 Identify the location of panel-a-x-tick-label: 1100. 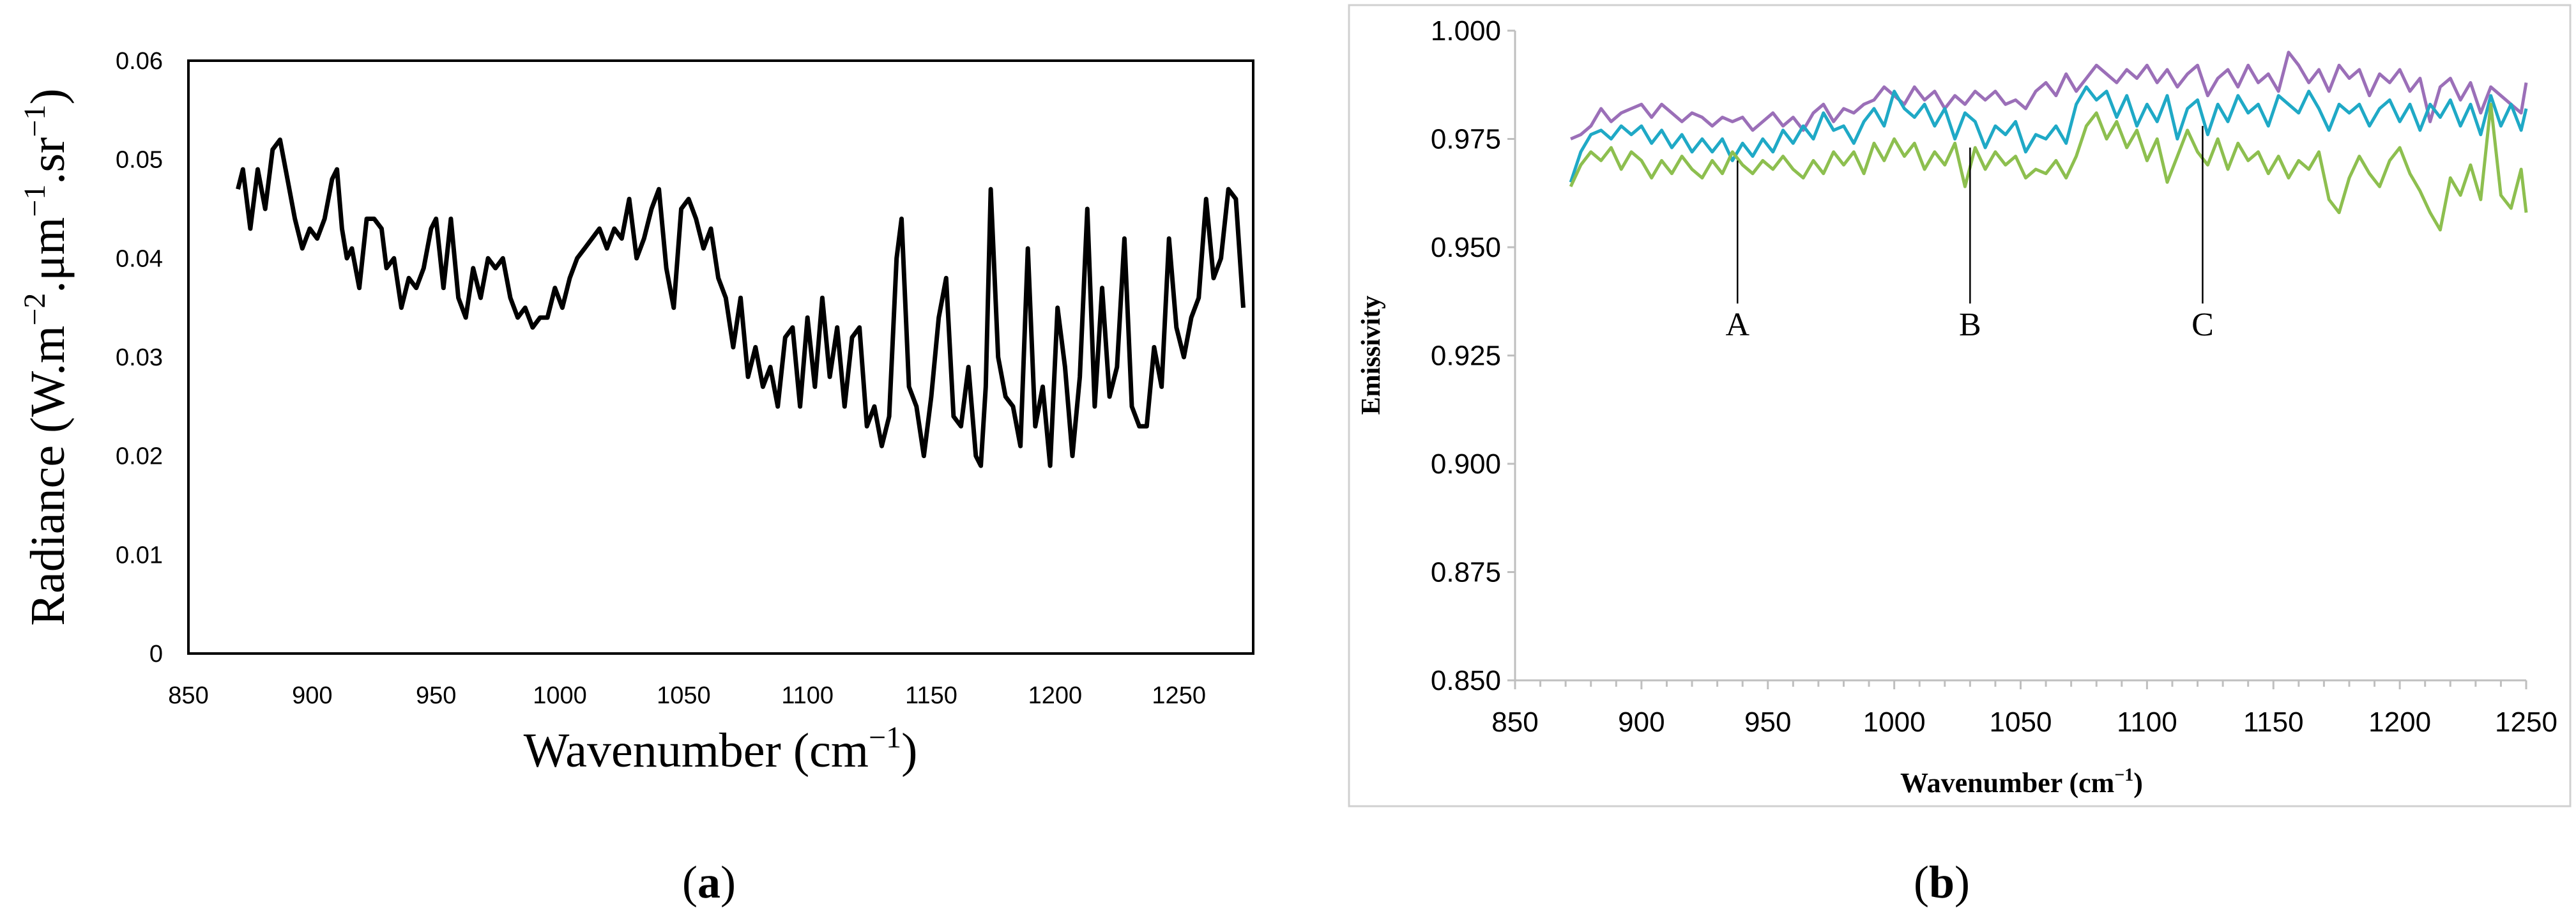
(807, 695).